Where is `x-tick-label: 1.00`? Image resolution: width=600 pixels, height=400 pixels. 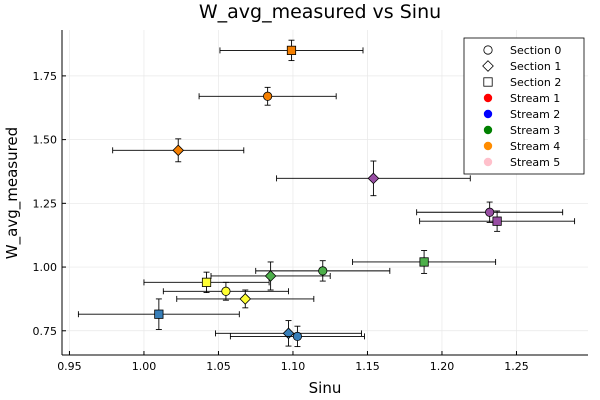 x-tick-label: 1.00 is located at coordinates (144, 366).